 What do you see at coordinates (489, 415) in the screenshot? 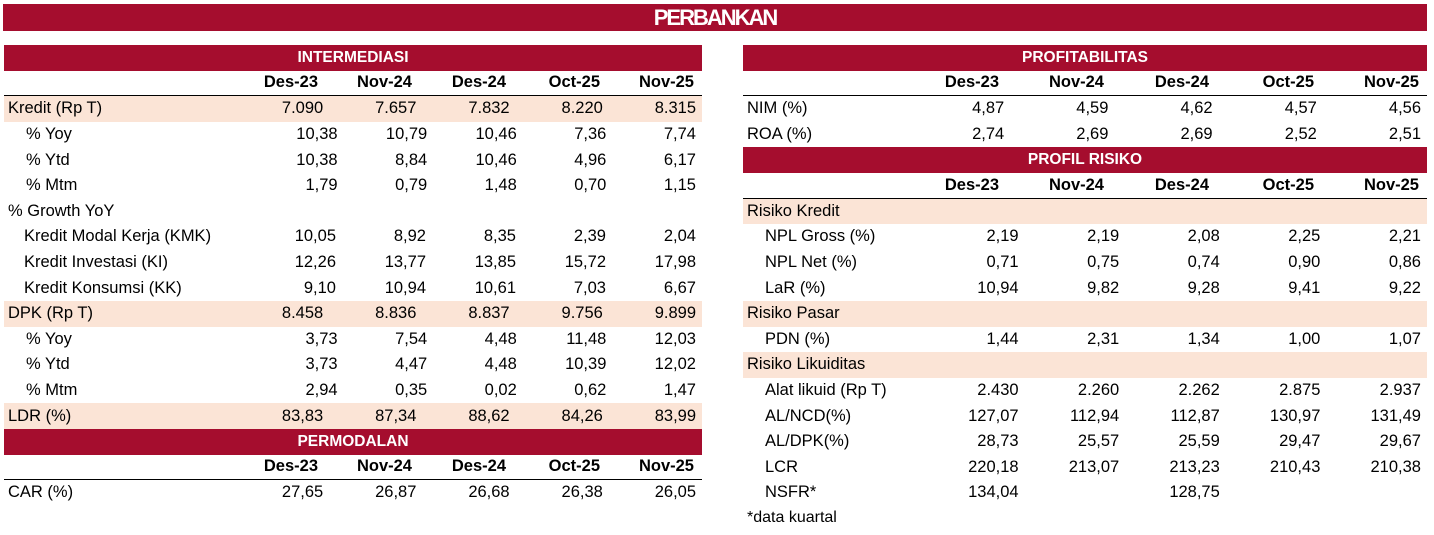
I see `table-cell: 88,62` at bounding box center [489, 415].